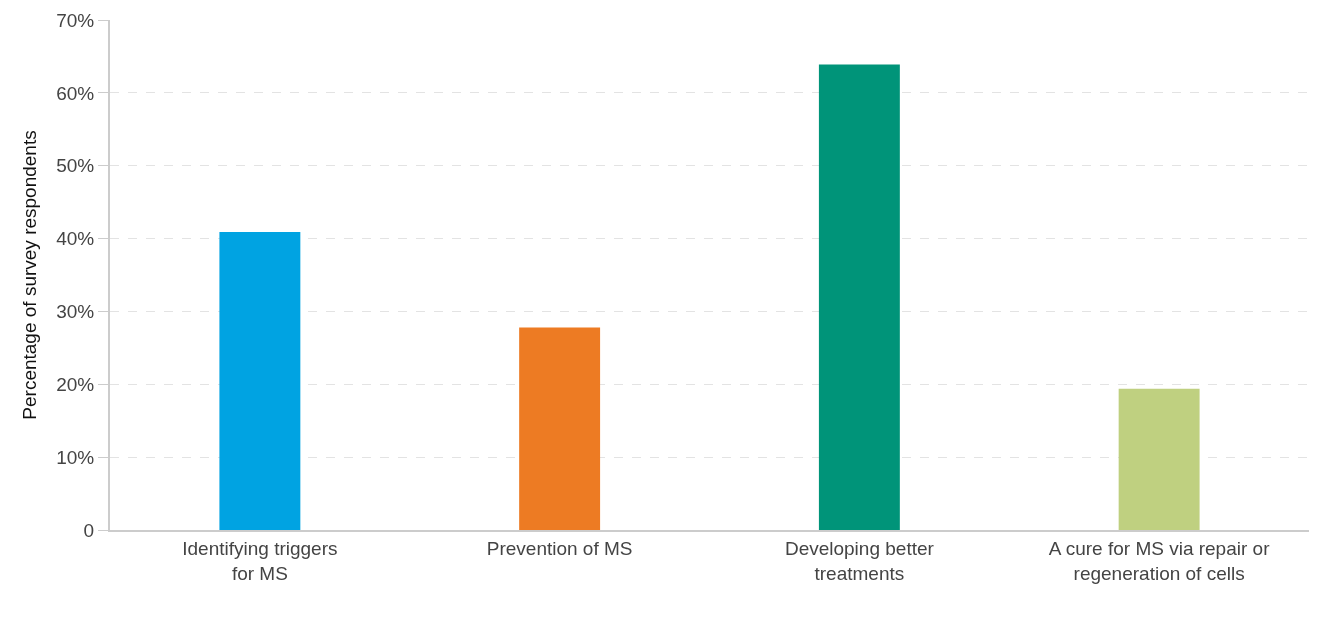 The height and width of the screenshot is (643, 1319). I want to click on y-tick-label: 30%, so click(75, 312).